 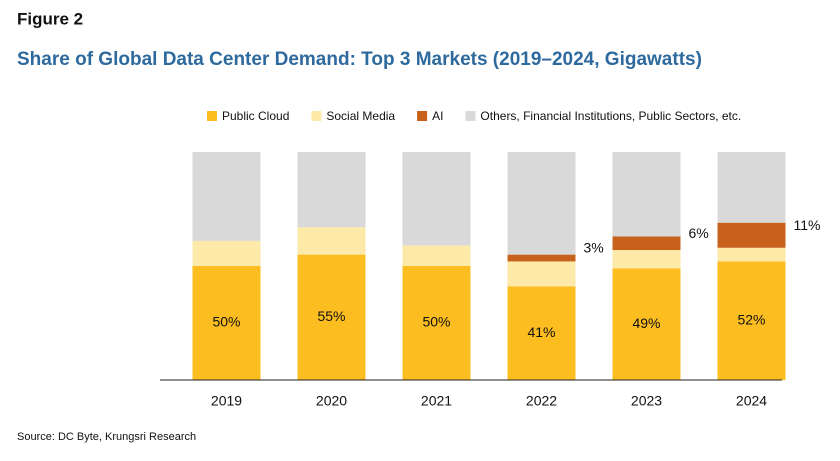 I want to click on x-tick-label: 2023, so click(x=646, y=401).